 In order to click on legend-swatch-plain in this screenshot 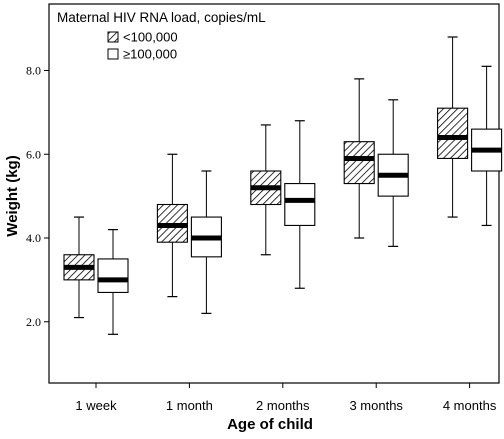, I will do `click(113, 54)`.